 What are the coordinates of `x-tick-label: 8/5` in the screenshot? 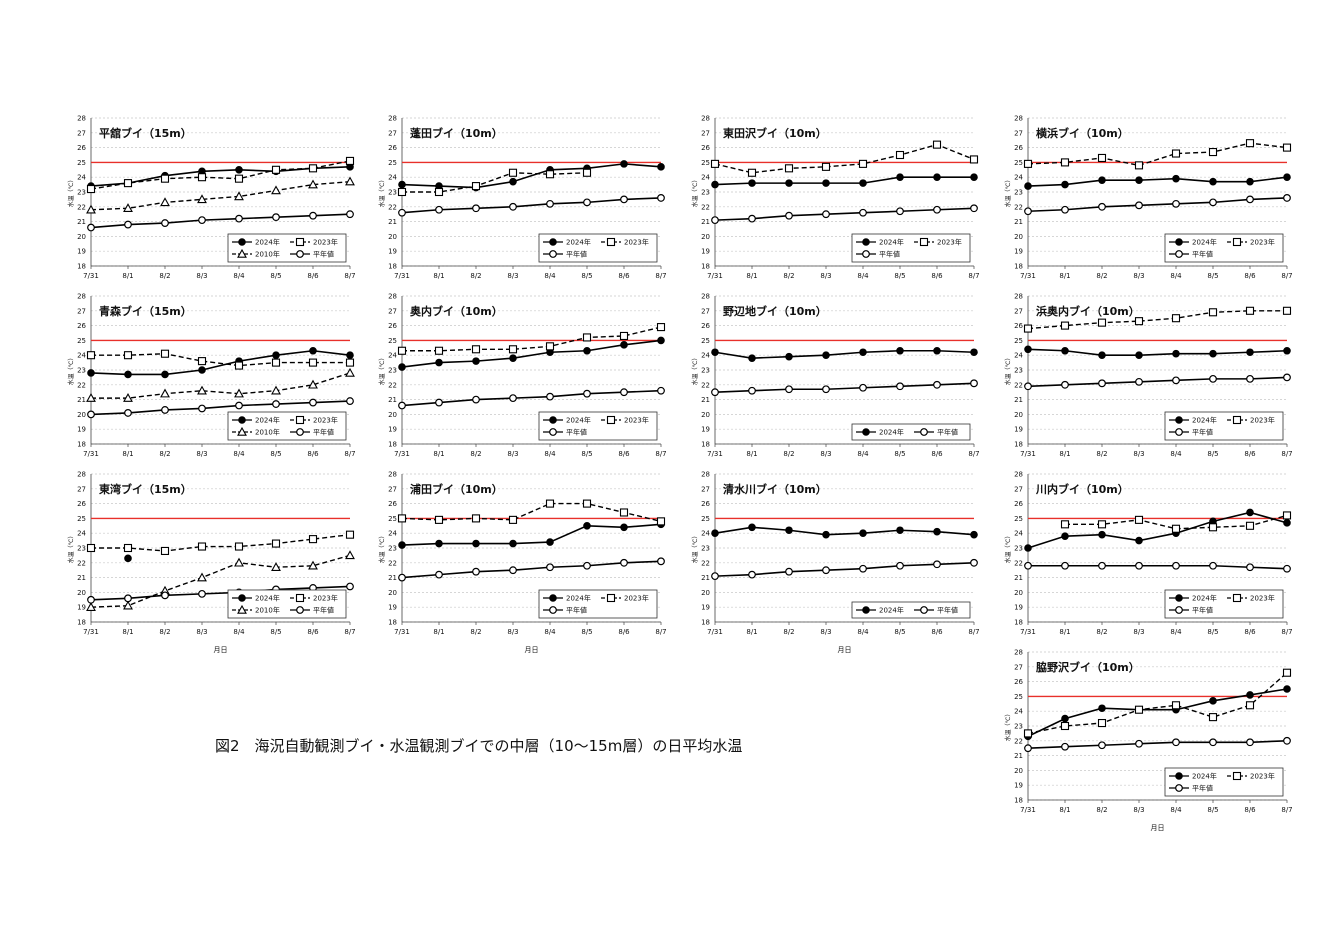 It's located at (1212, 810).